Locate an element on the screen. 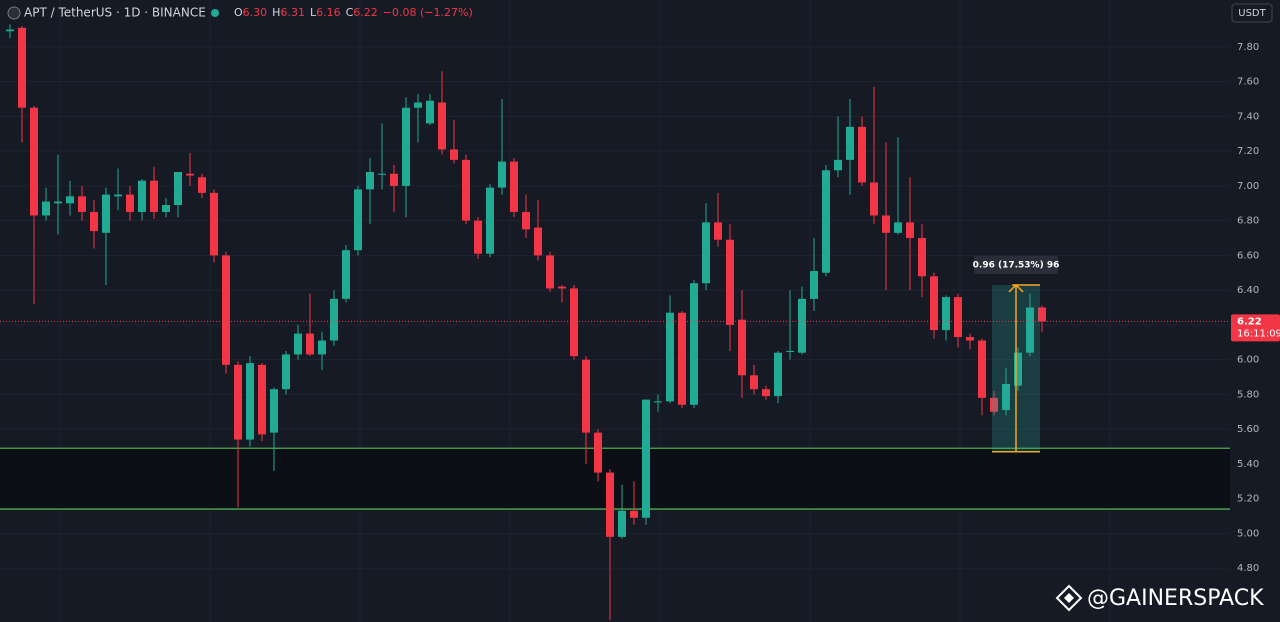 The width and height of the screenshot is (1280, 622). y-tick-label: 7.00 is located at coordinates (1248, 186).